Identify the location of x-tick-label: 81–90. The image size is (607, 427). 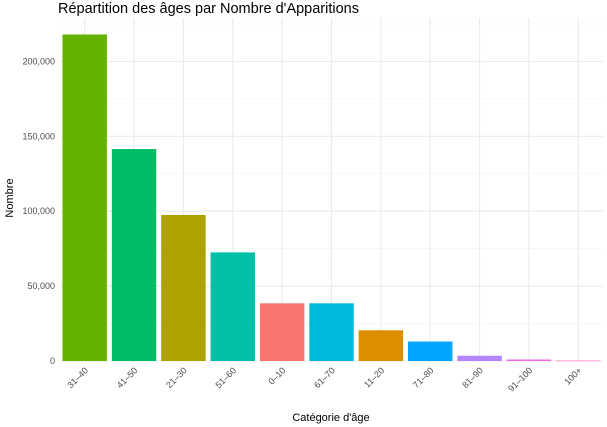
(472, 377).